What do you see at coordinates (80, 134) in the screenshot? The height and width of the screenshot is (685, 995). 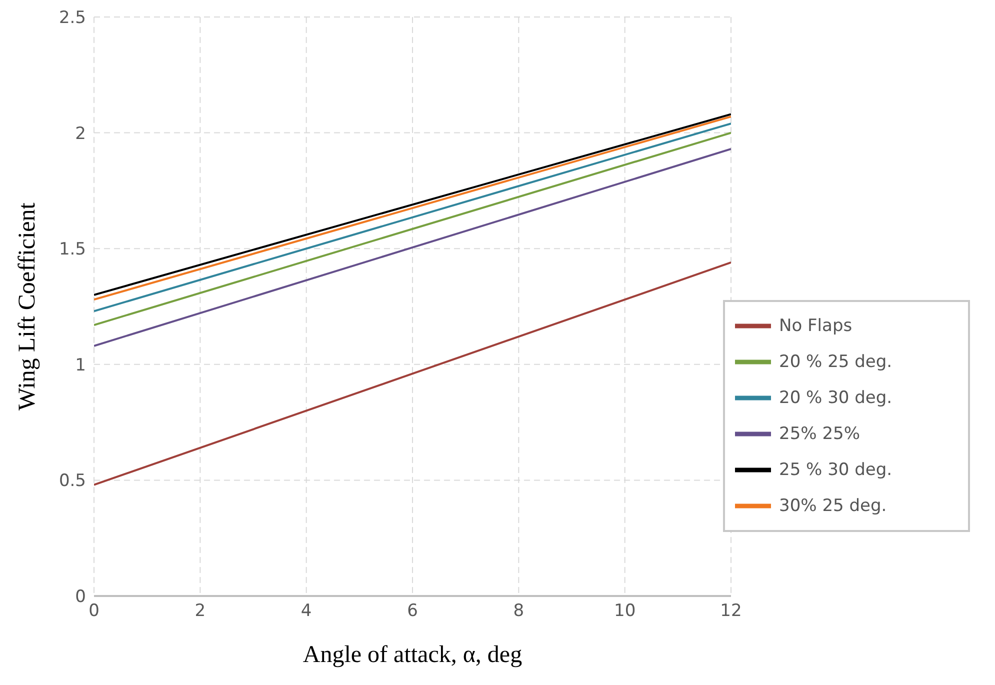 I see `y-tick-label: 2` at bounding box center [80, 134].